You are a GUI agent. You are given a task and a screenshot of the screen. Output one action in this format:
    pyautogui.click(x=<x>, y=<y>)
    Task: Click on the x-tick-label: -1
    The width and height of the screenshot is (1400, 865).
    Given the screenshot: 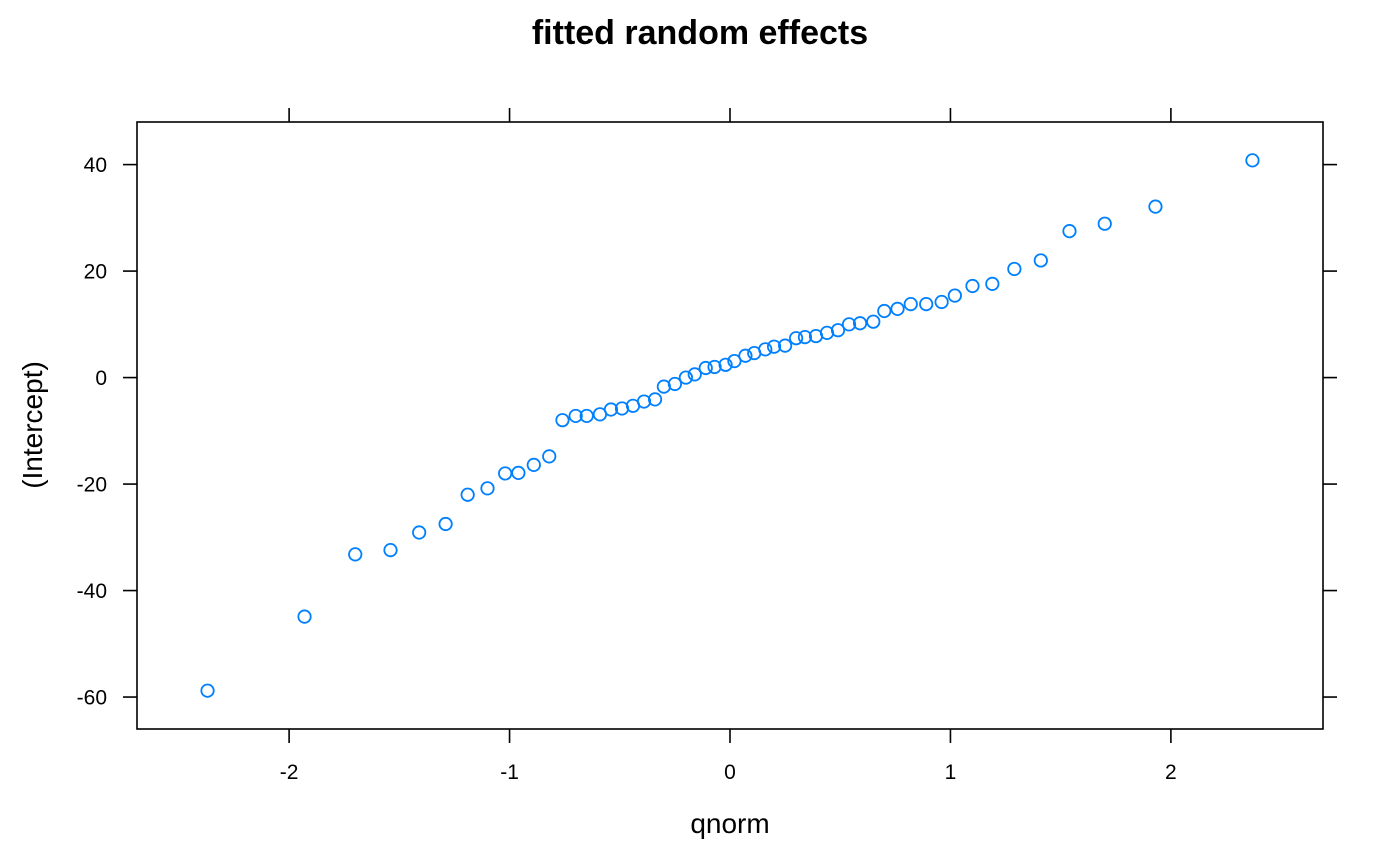 What is the action you would take?
    pyautogui.click(x=509, y=772)
    